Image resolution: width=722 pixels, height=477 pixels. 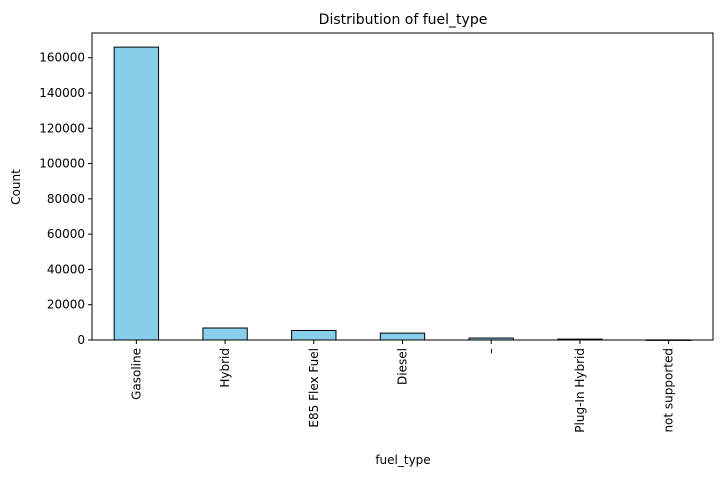 What do you see at coordinates (136, 374) in the screenshot?
I see `x-tick-label: Gasoline` at bounding box center [136, 374].